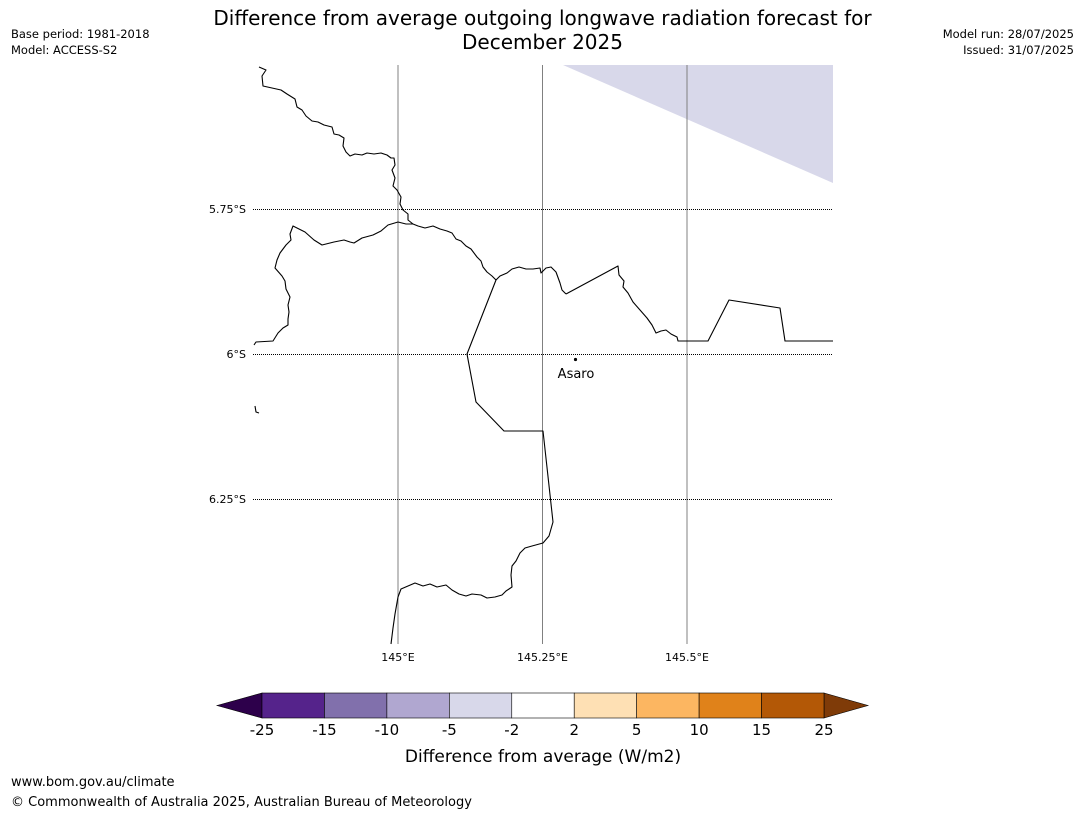  What do you see at coordinates (93, 782) in the screenshot?
I see `footer-url: www.bom.gov.au/climate` at bounding box center [93, 782].